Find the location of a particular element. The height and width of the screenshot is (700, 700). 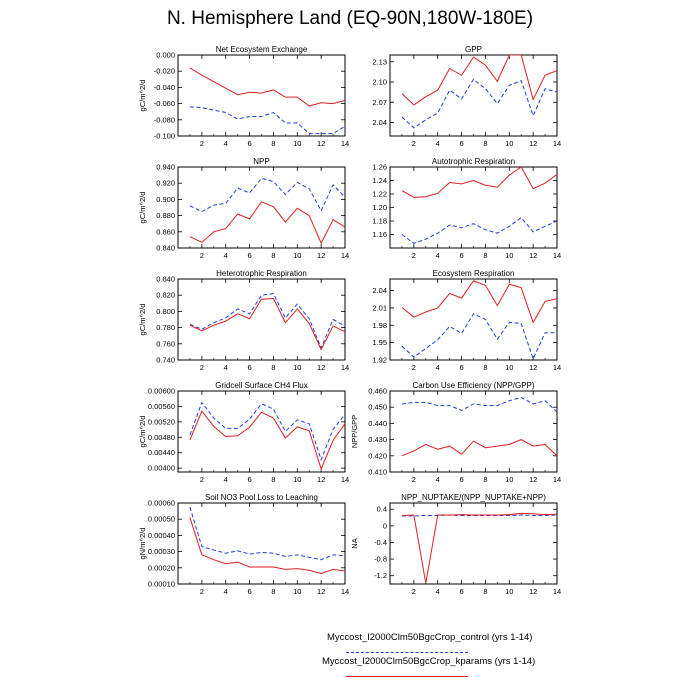

y-tick-label: 1.18 is located at coordinates (379, 221).